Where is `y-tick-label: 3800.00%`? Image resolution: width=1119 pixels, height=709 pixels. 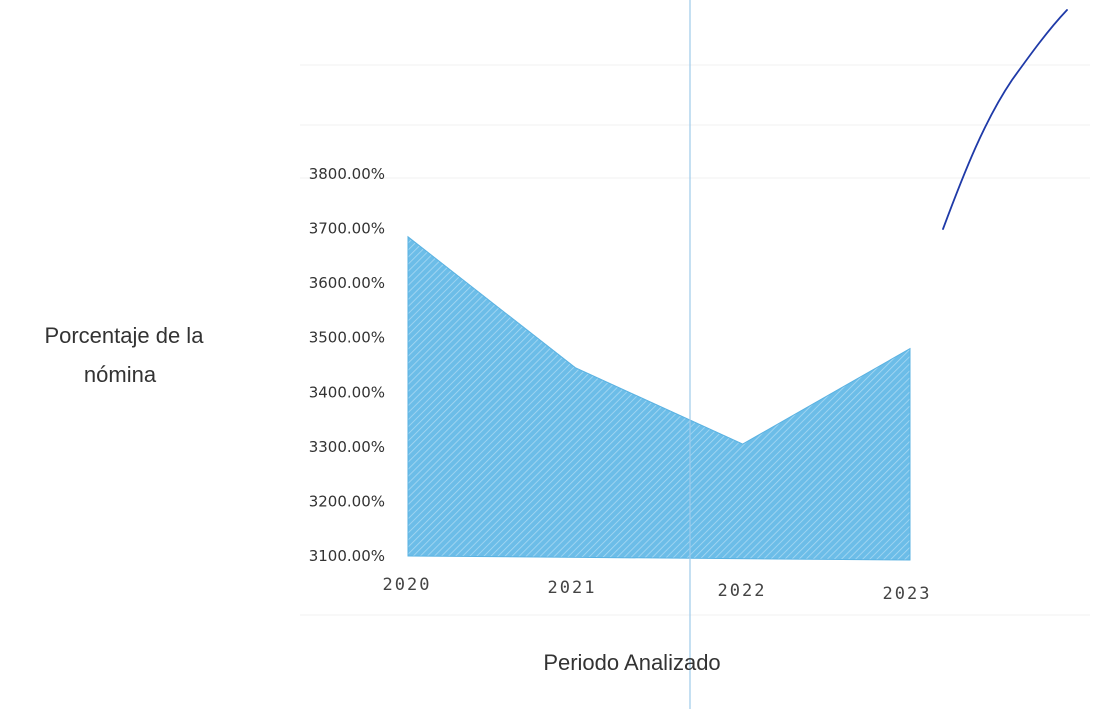 y-tick-label: 3800.00% is located at coordinates (347, 174).